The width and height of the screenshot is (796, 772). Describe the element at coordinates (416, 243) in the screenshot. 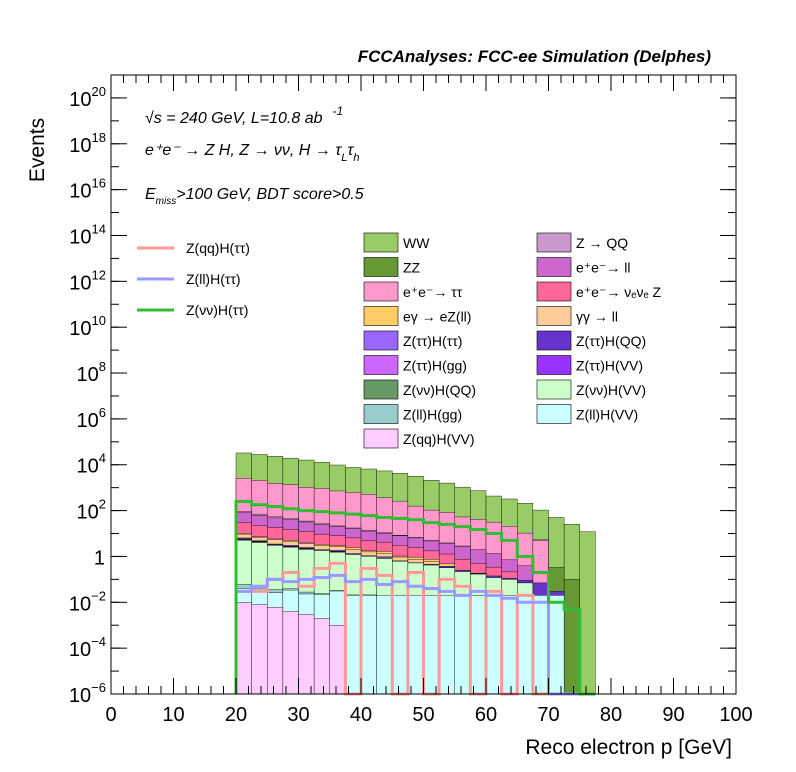

I see `legend-label: WW` at that location.